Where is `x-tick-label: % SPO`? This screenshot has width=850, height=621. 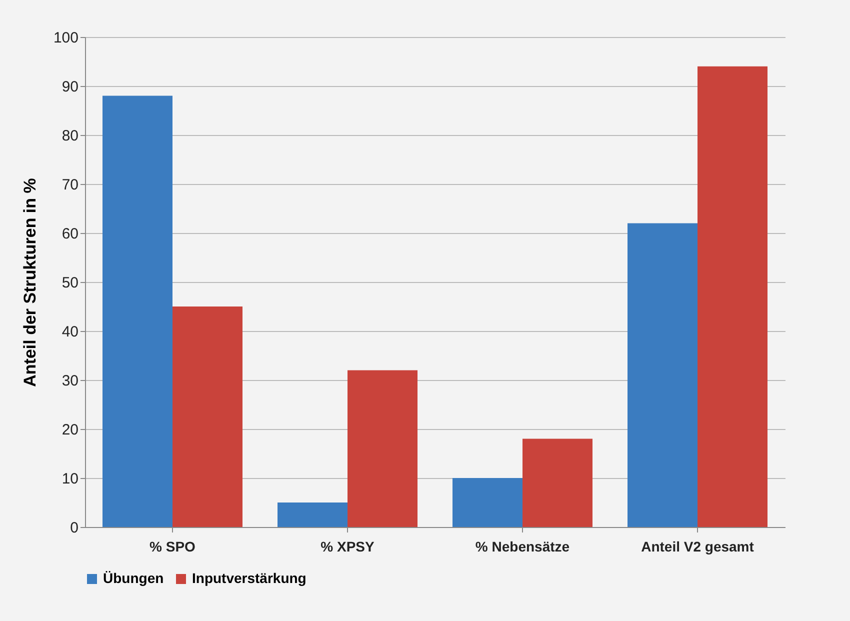
x-tick-label: % SPO is located at coordinates (173, 546).